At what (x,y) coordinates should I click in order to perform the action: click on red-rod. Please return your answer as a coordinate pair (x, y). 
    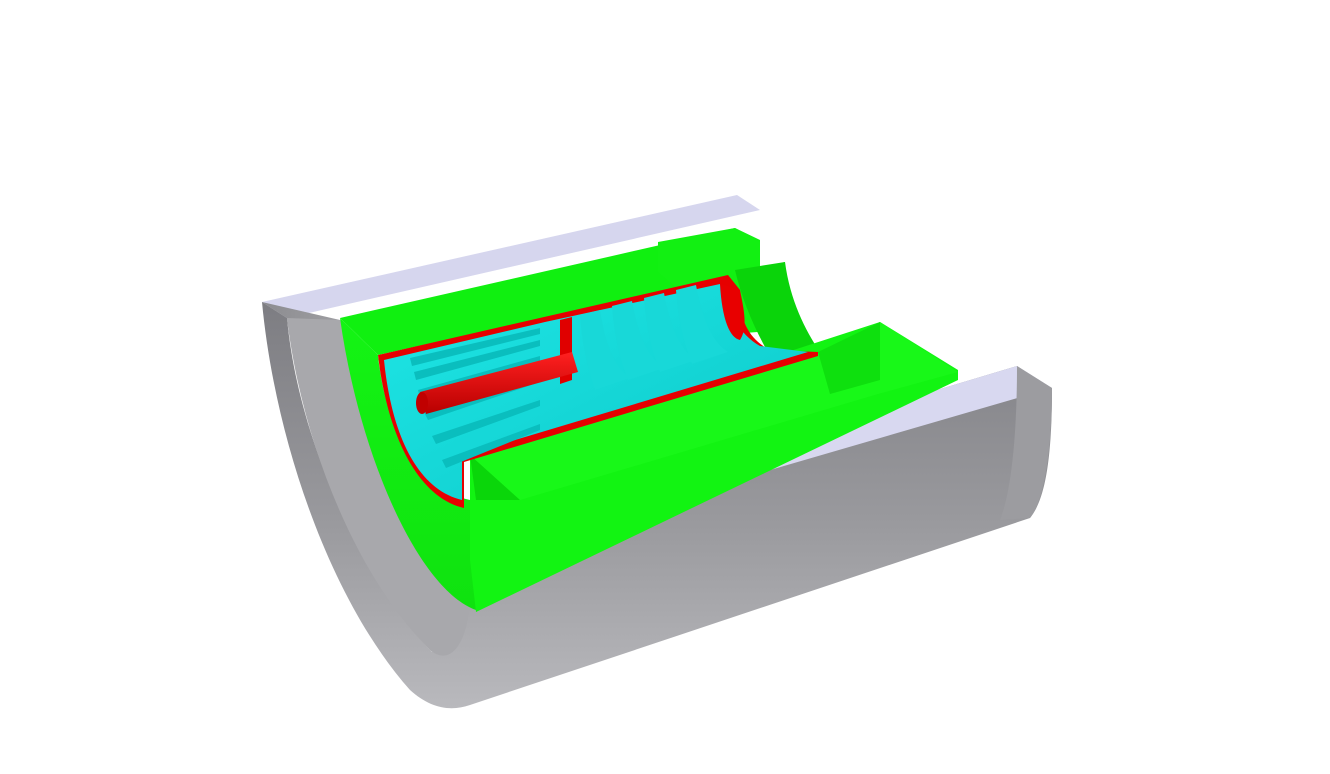
    Looking at the image, I should click on (497, 383).